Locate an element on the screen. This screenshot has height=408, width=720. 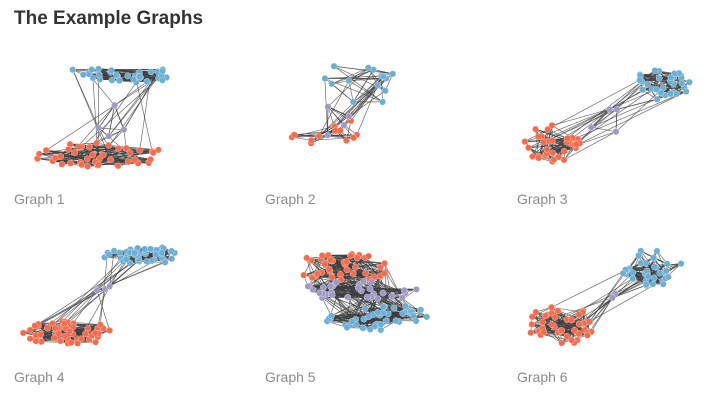
graph-caption-5: Graph 5 is located at coordinates (290, 377).